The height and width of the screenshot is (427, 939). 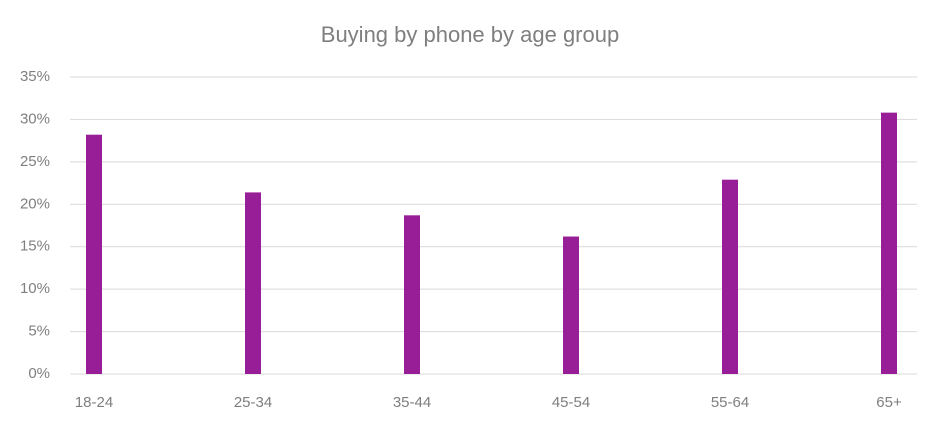 What do you see at coordinates (889, 402) in the screenshot?
I see `x-tick-label: 65+` at bounding box center [889, 402].